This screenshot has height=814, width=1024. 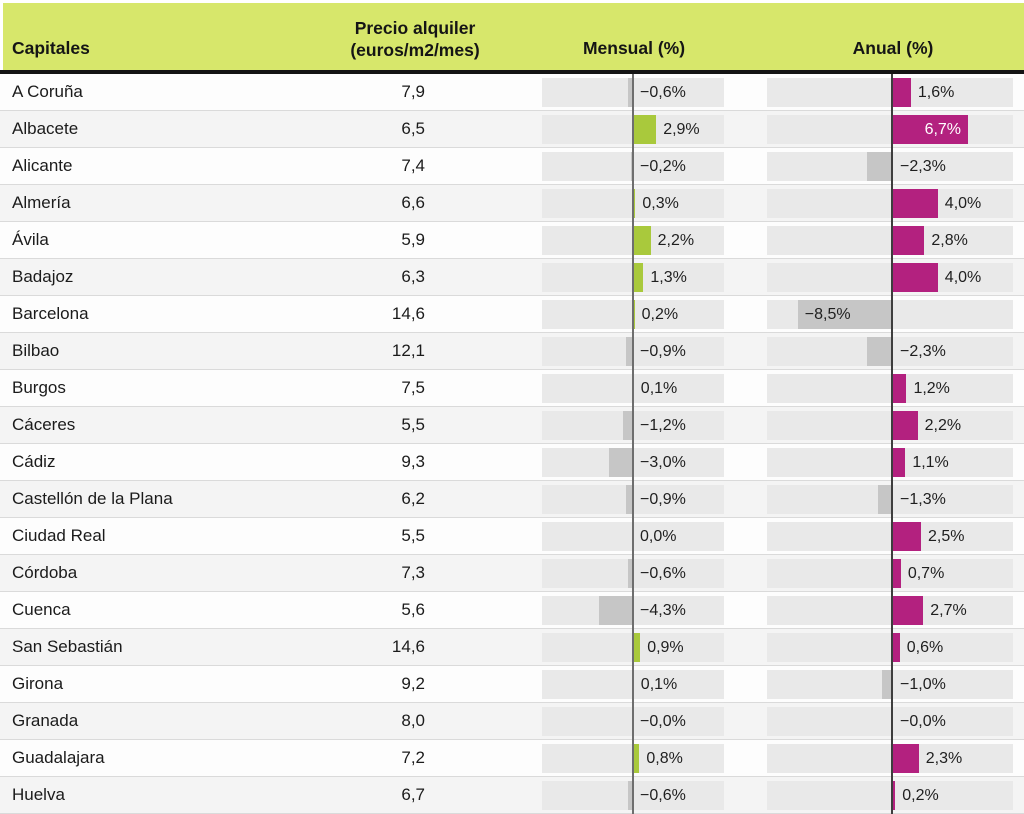 What do you see at coordinates (512, 758) in the screenshot?
I see `table-row: Guadalajara 7,2 0,8% 2,3%` at bounding box center [512, 758].